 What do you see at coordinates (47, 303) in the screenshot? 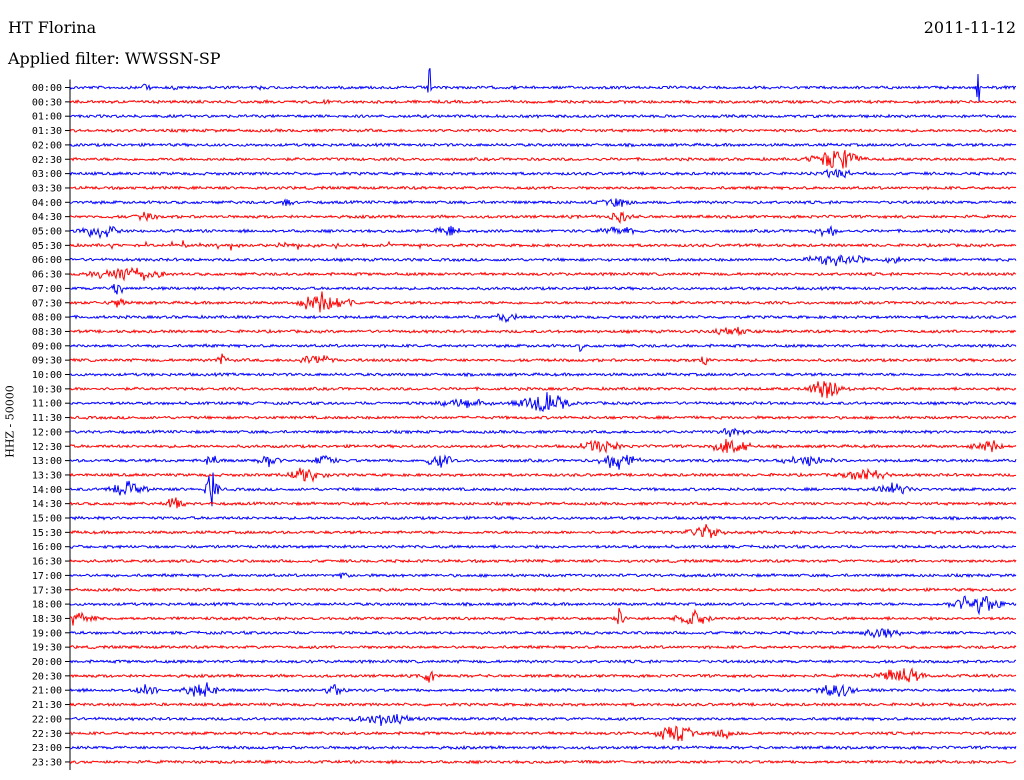
I see `time-tick-label: 07:30` at bounding box center [47, 303].